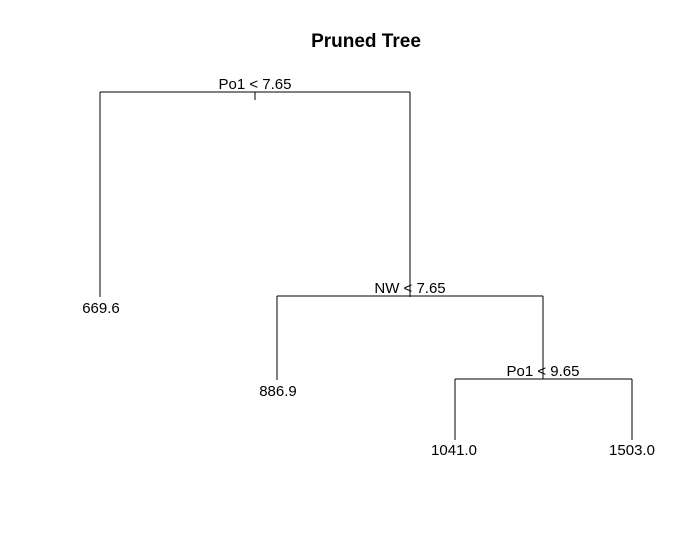 The height and width of the screenshot is (551, 694). Describe the element at coordinates (278, 391) in the screenshot. I see `leaf-label: 886.9` at that location.